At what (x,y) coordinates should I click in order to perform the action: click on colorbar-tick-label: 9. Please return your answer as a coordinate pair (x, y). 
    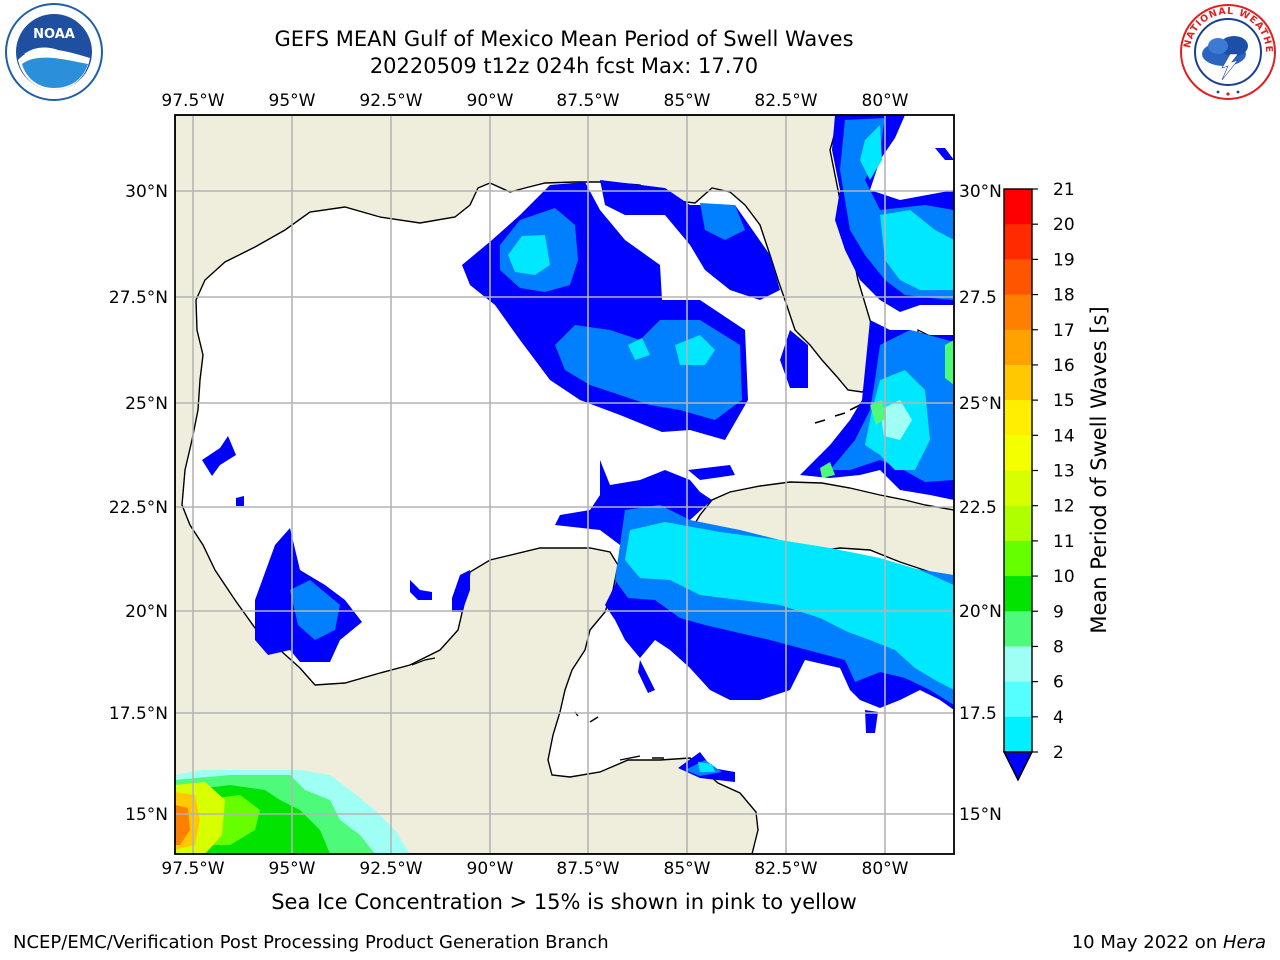
    Looking at the image, I should click on (1058, 612).